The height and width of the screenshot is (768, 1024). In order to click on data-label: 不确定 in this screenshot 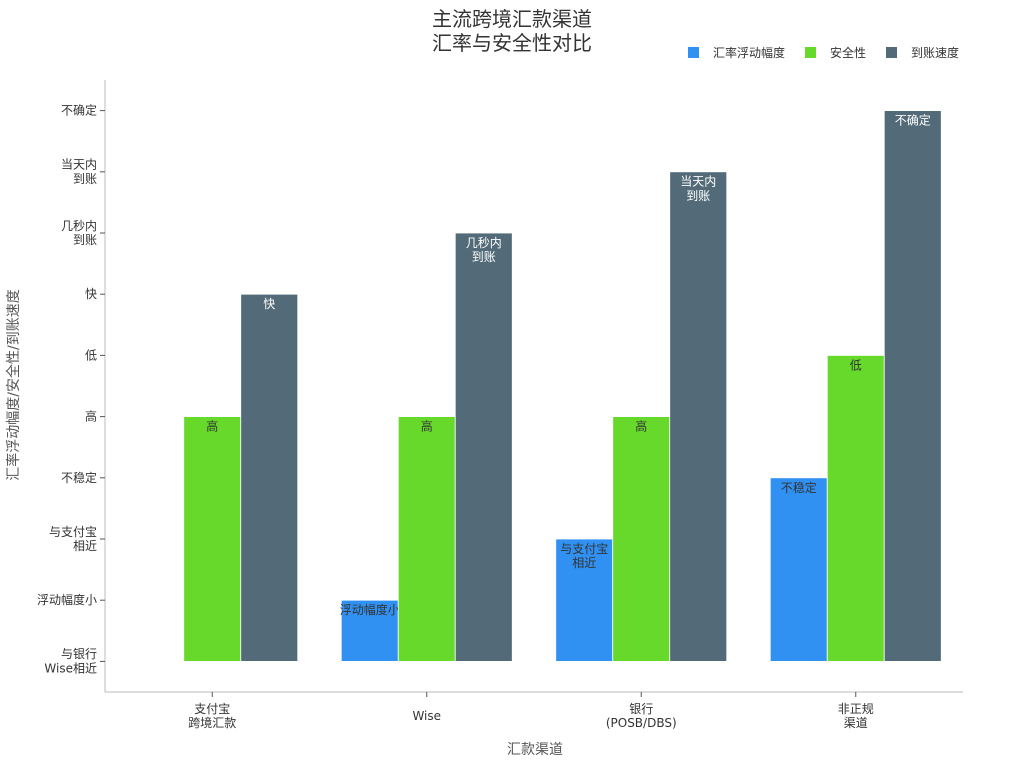, I will do `click(913, 119)`.